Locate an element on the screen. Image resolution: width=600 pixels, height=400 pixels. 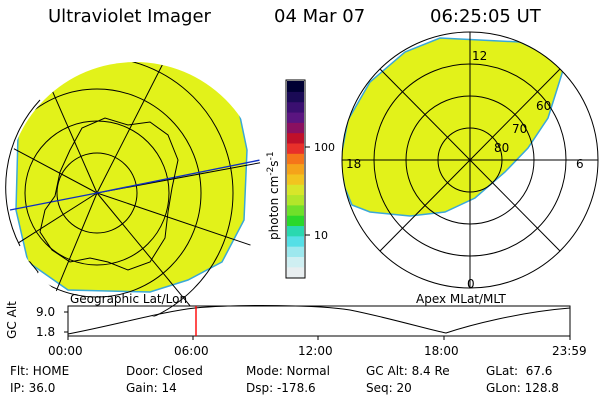
instrument-title: Ultraviolet Imager is located at coordinates (129, 16).